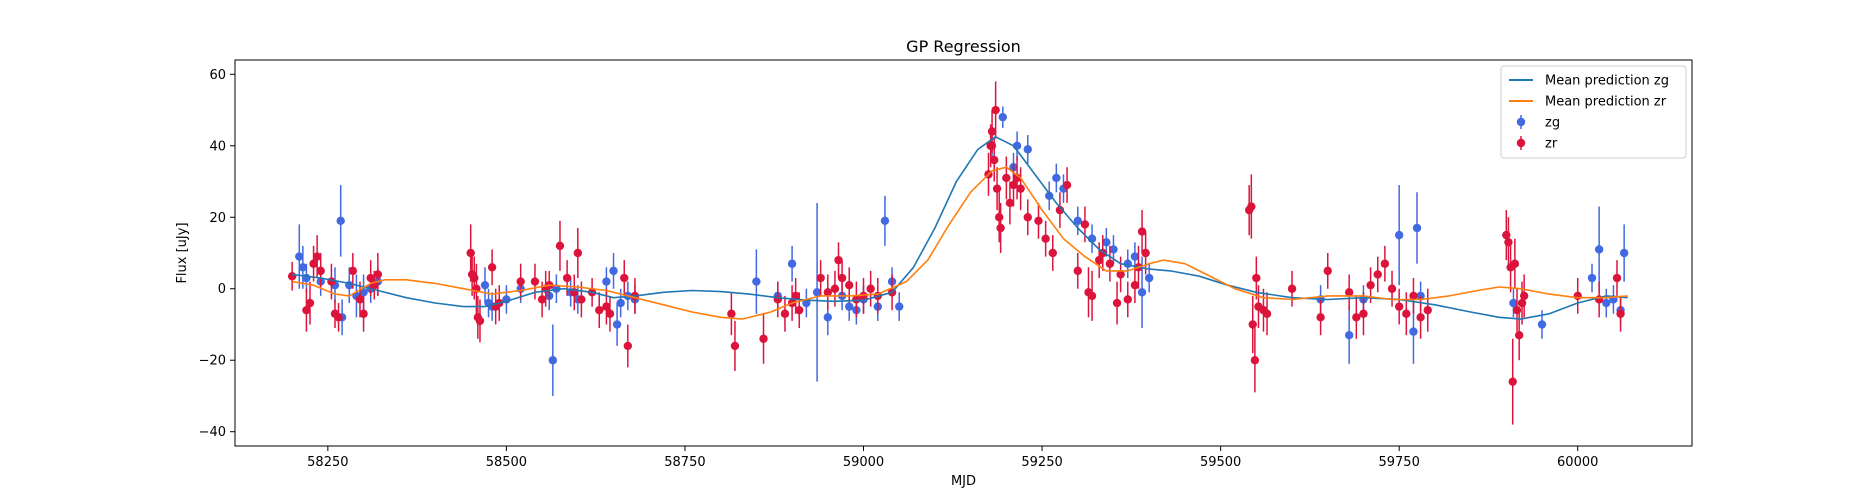 The image size is (1875, 500). What do you see at coordinates (1538, 123) in the screenshot?
I see `legend-entry: zg` at bounding box center [1538, 123].